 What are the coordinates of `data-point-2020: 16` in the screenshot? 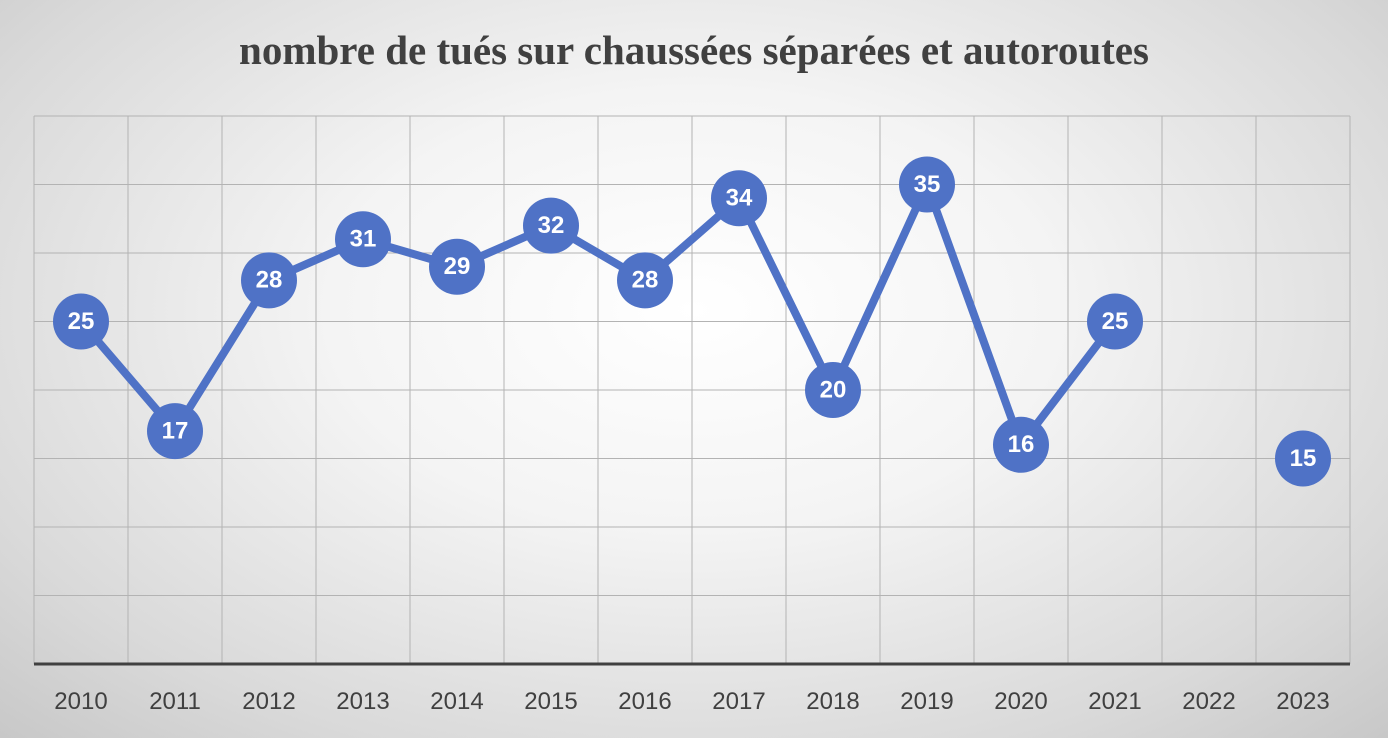 It's located at (1021, 444).